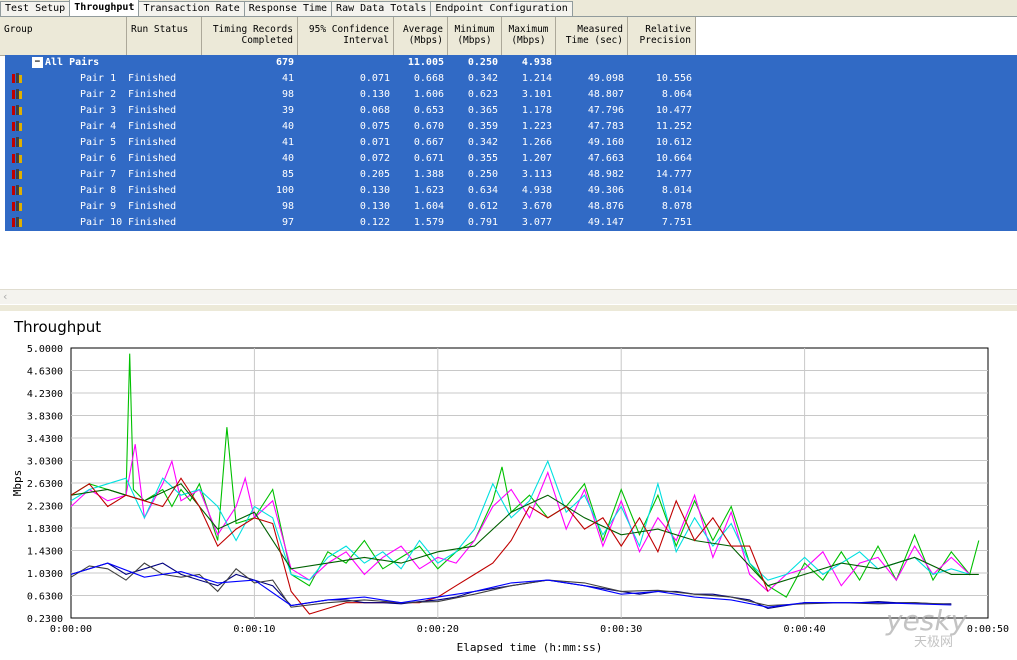 The image size is (1017, 660). What do you see at coordinates (374, 126) in the screenshot?
I see `ci-cell: 0.075` at bounding box center [374, 126].